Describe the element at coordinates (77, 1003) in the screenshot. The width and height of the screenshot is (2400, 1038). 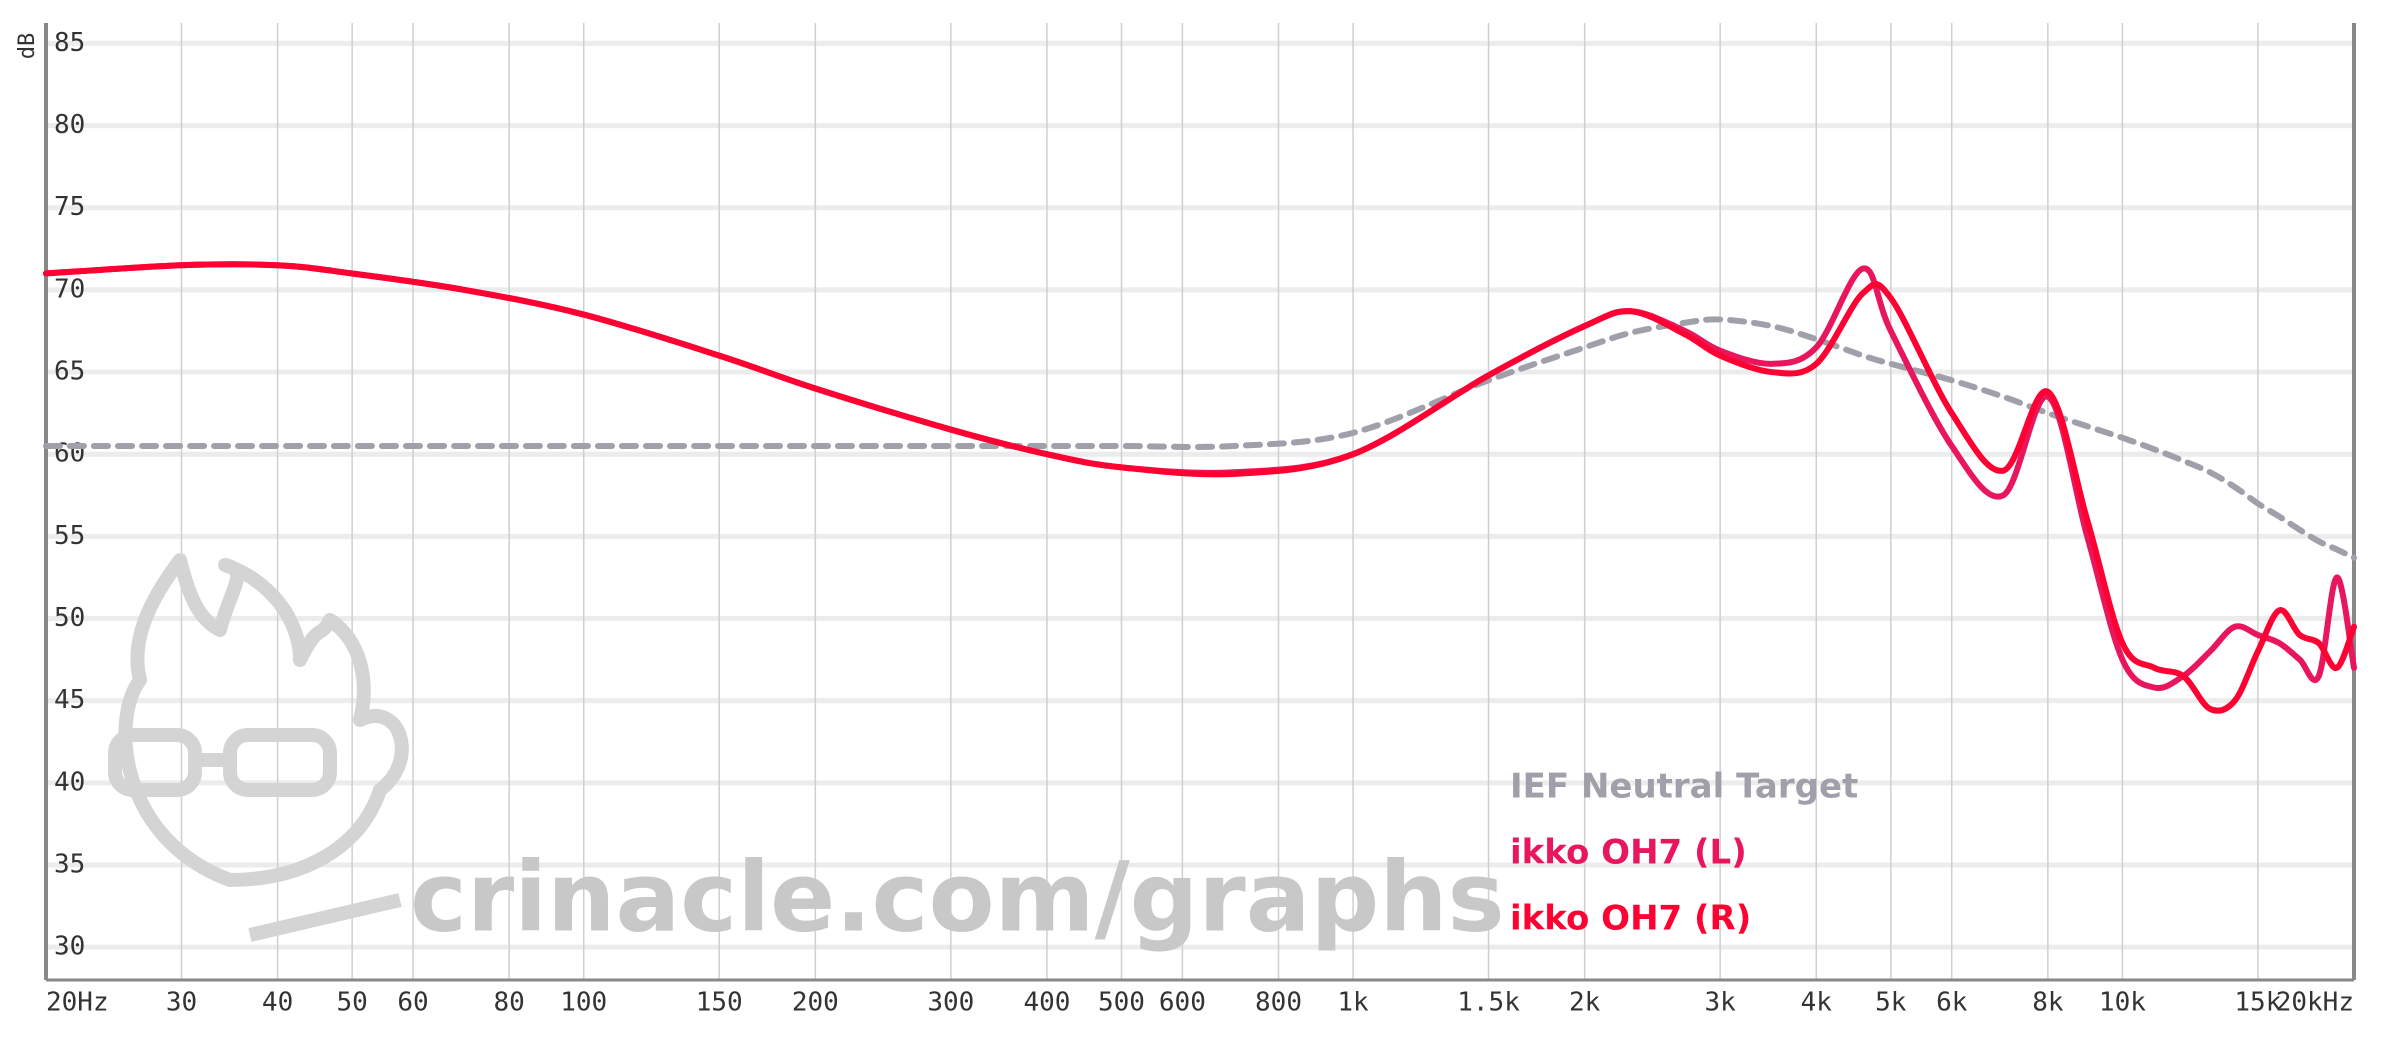
I see `x-tick-label: 20Hz` at that location.